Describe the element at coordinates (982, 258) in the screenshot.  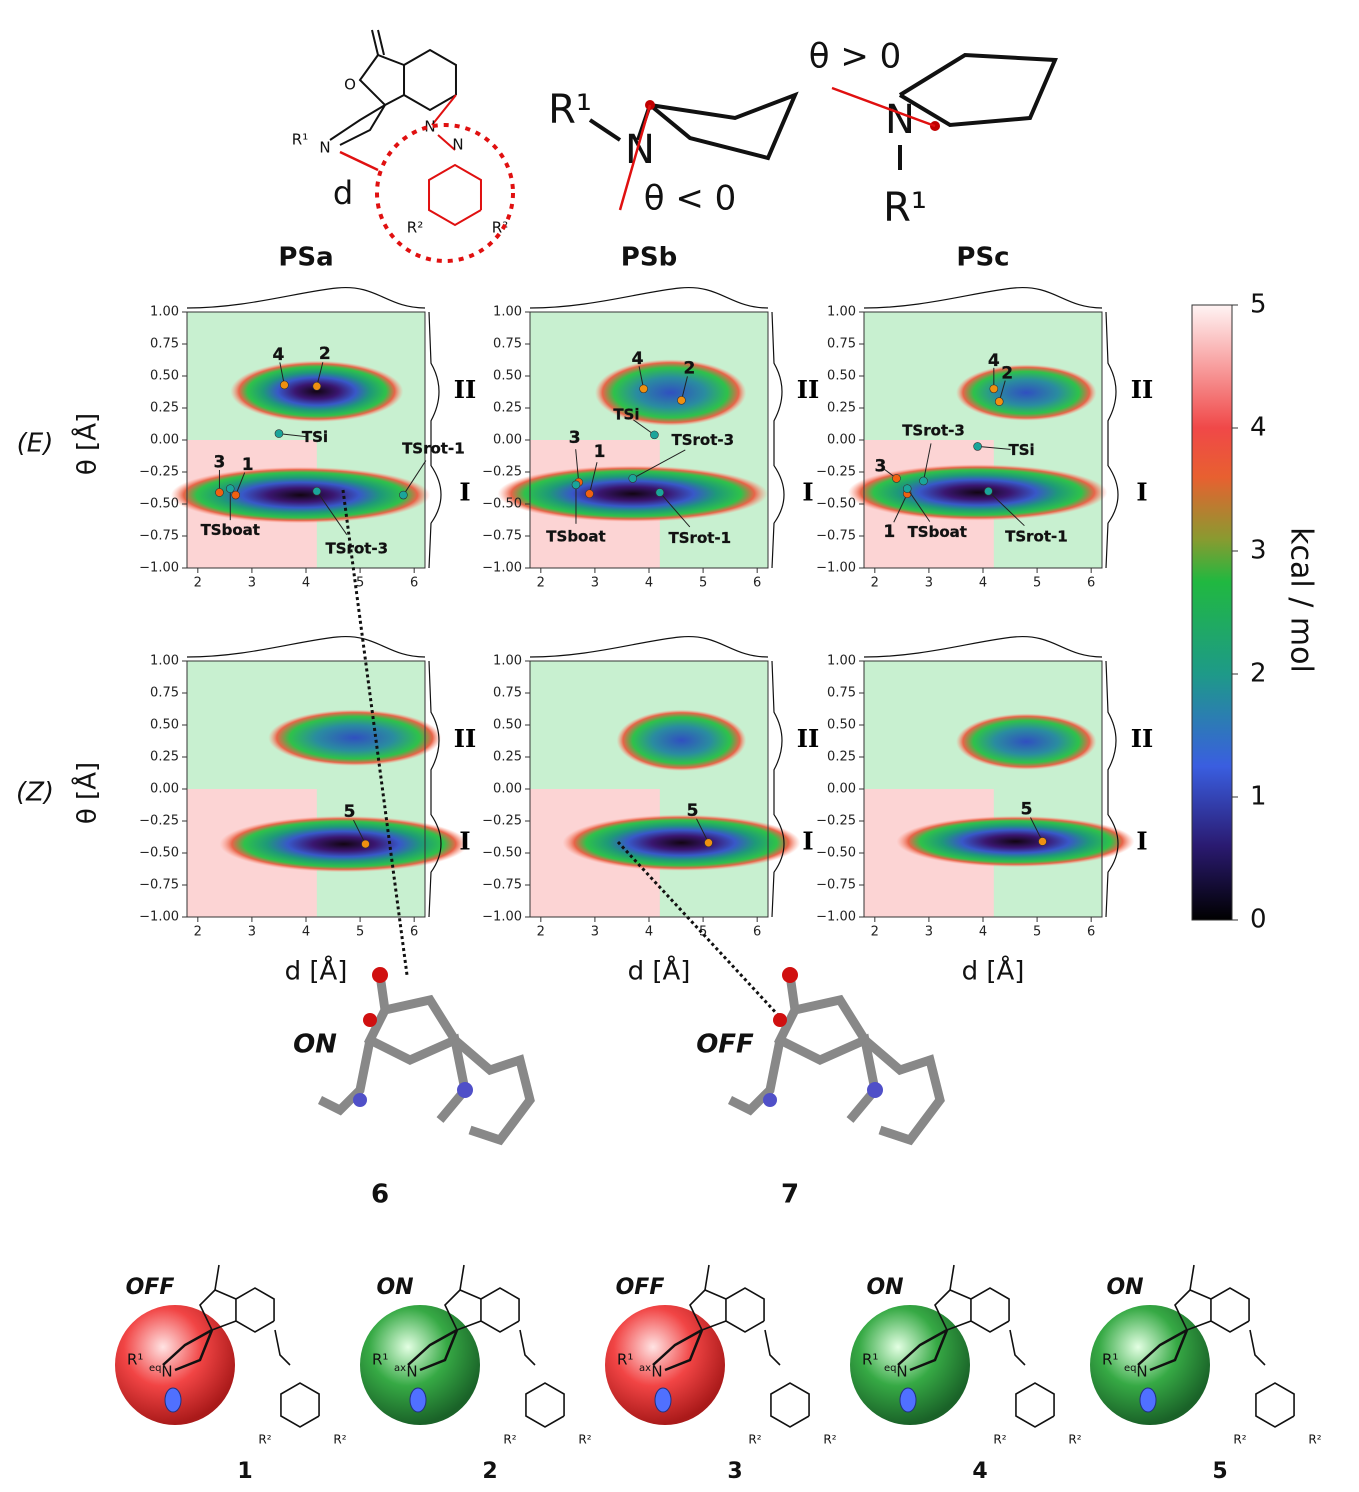
I see `label: PSc` at that location.